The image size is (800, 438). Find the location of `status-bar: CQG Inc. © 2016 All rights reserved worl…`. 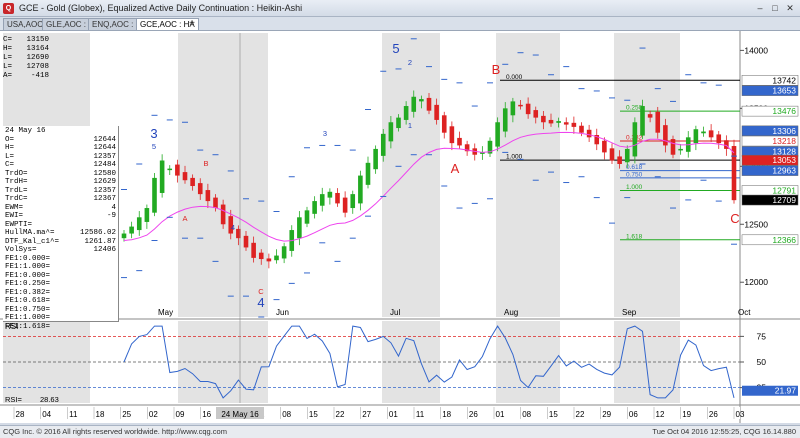

status-bar: CQG Inc. © 2016 All rights reserved worl… is located at coordinates (400, 431).